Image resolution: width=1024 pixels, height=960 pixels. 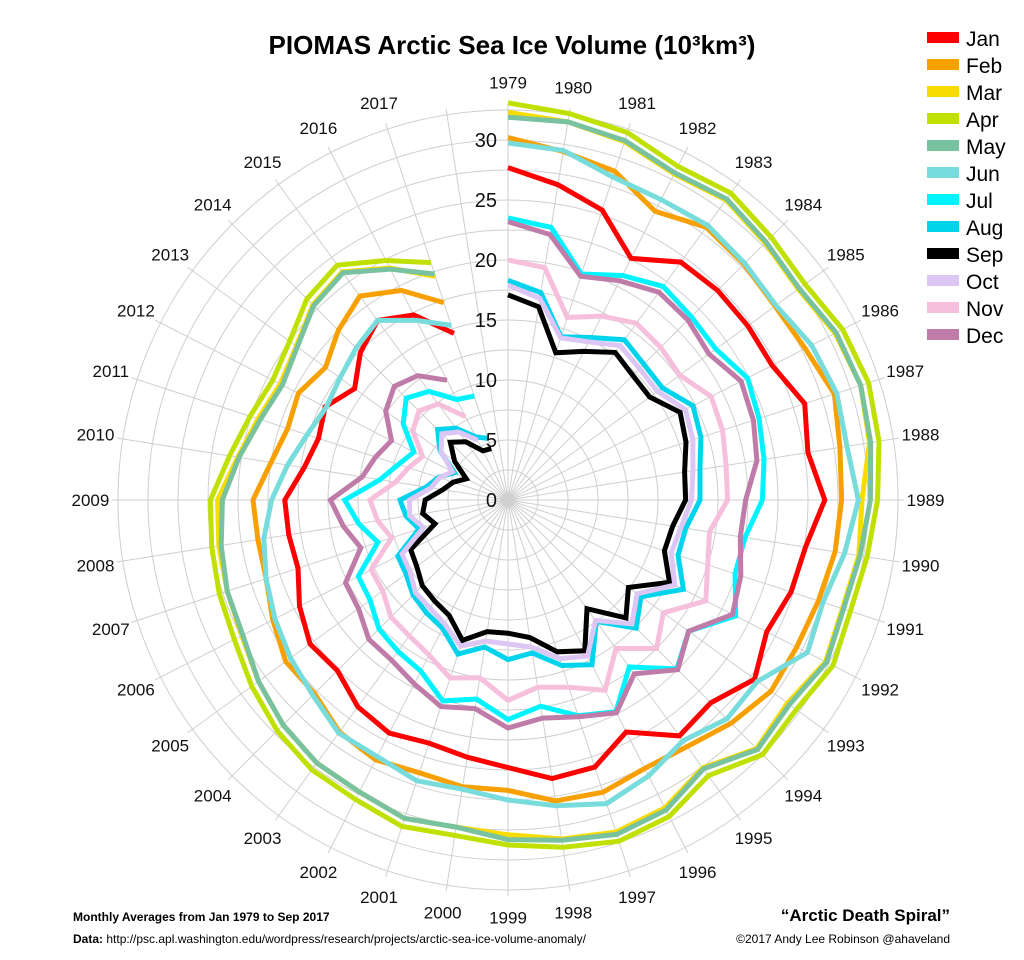 I want to click on year-label: 2003, so click(x=263, y=838).